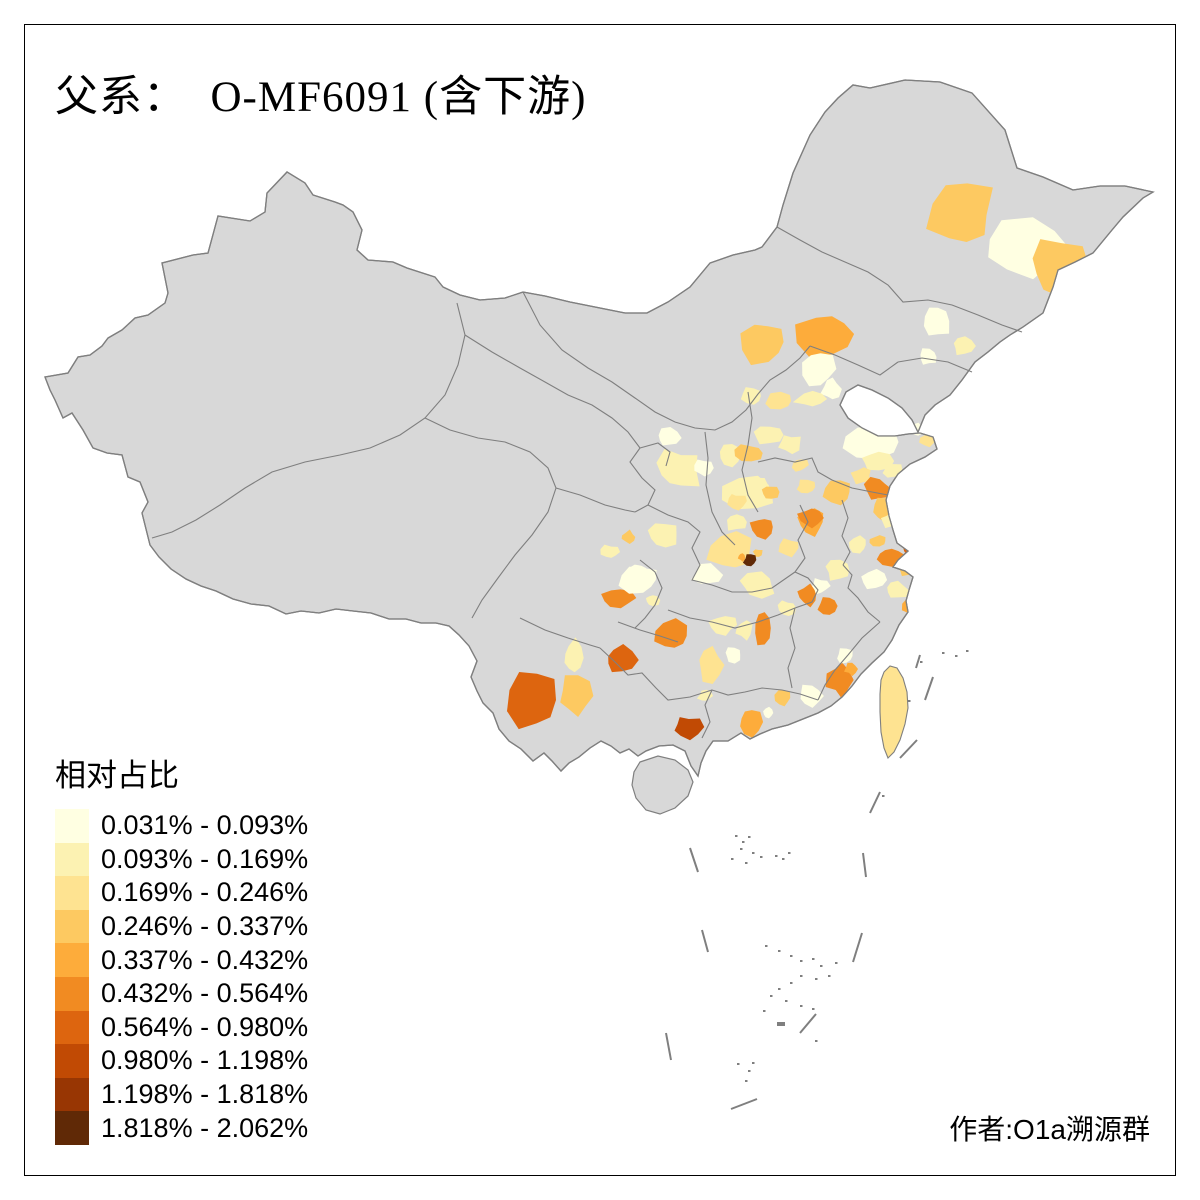 This screenshot has width=1200, height=1200. I want to click on legend-row: 0.980% - 1.198%, so click(181, 1061).